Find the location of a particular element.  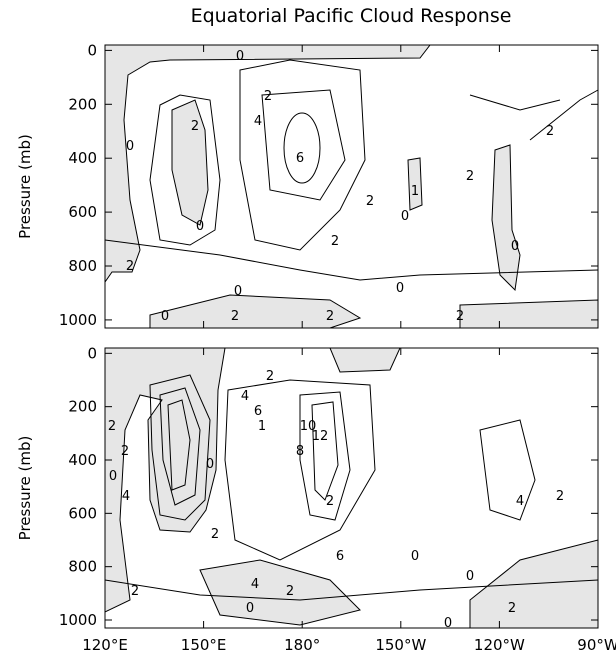

chart-title: Equatorial Pacific Cloud Response is located at coordinates (351, 16).